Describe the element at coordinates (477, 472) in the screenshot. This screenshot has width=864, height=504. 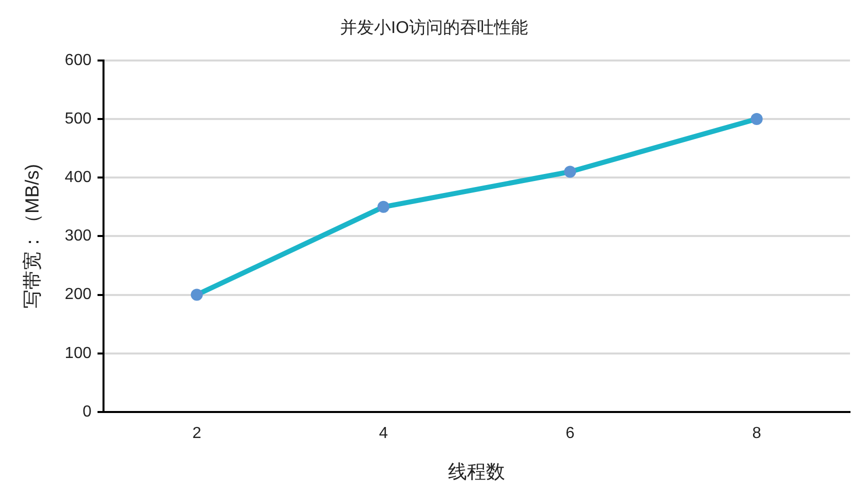
I see `x-axis-title: 线程数` at that location.